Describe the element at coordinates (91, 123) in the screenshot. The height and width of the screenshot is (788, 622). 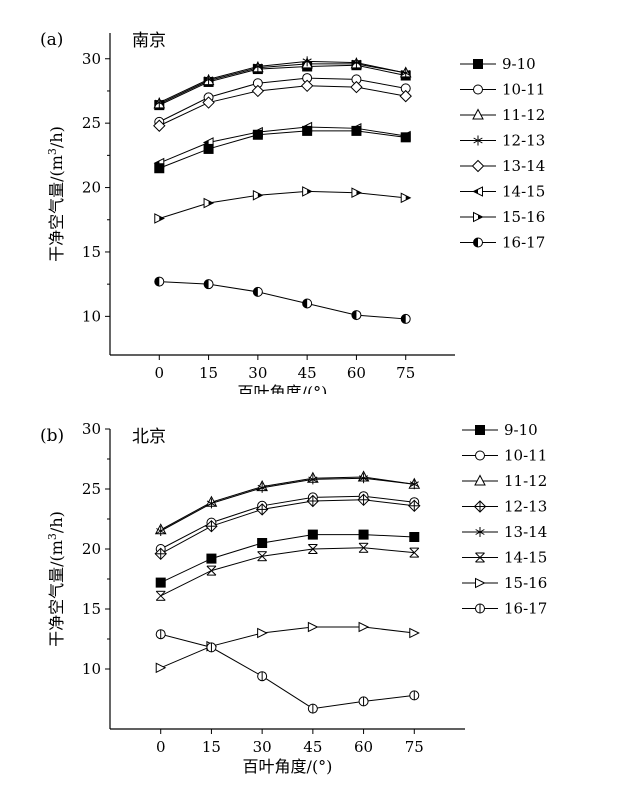
I see `y-tick-label: 25` at that location.